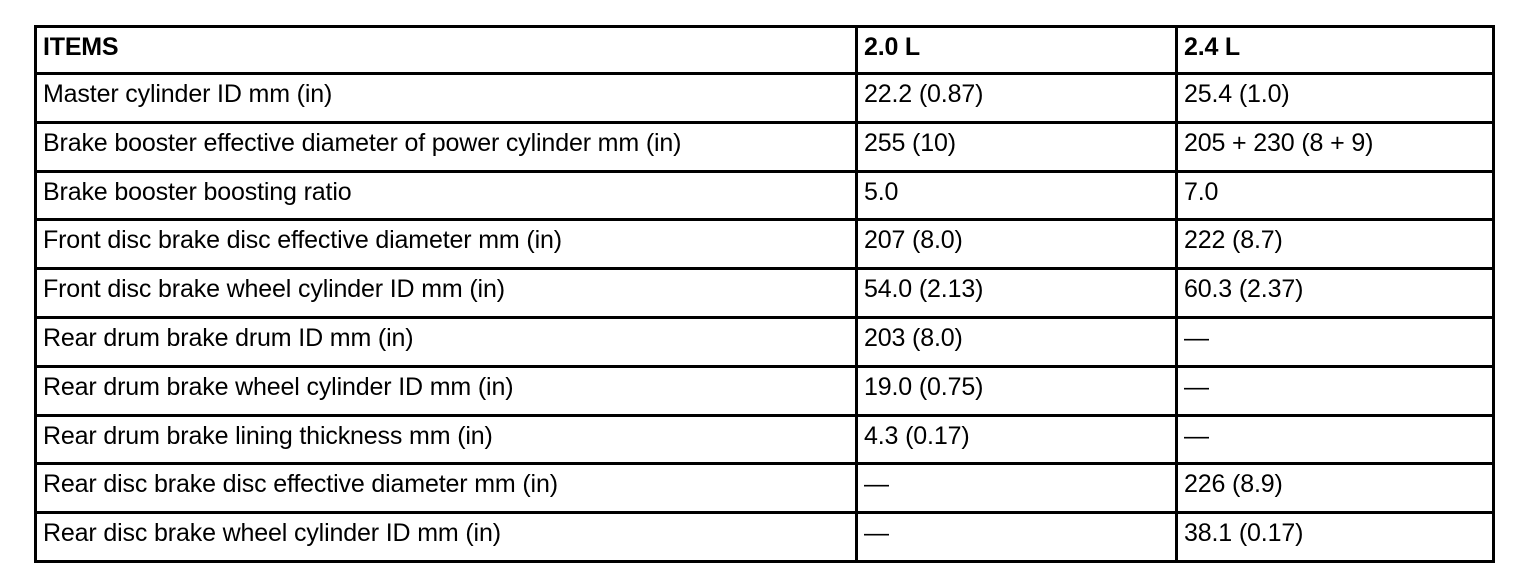  Describe the element at coordinates (1016, 146) in the screenshot. I see `row-value-2-0l: 255 (10)` at that location.